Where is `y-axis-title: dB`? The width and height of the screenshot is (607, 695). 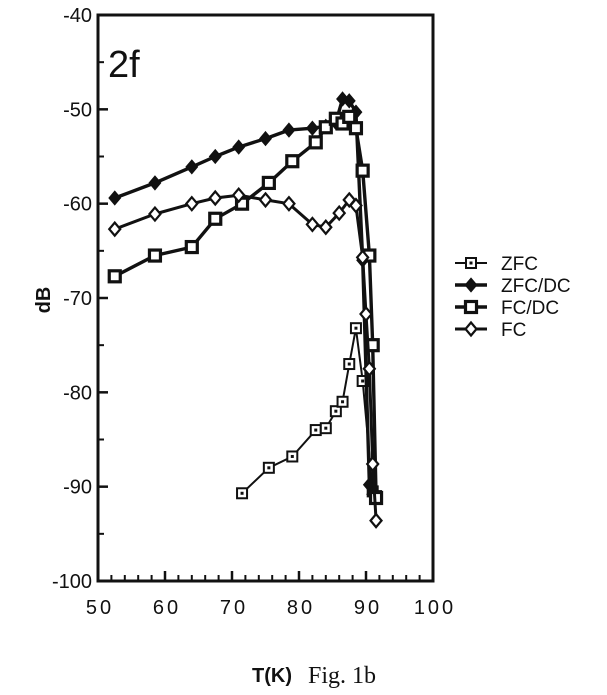
y-axis-title: dB is located at coordinates (44, 300).